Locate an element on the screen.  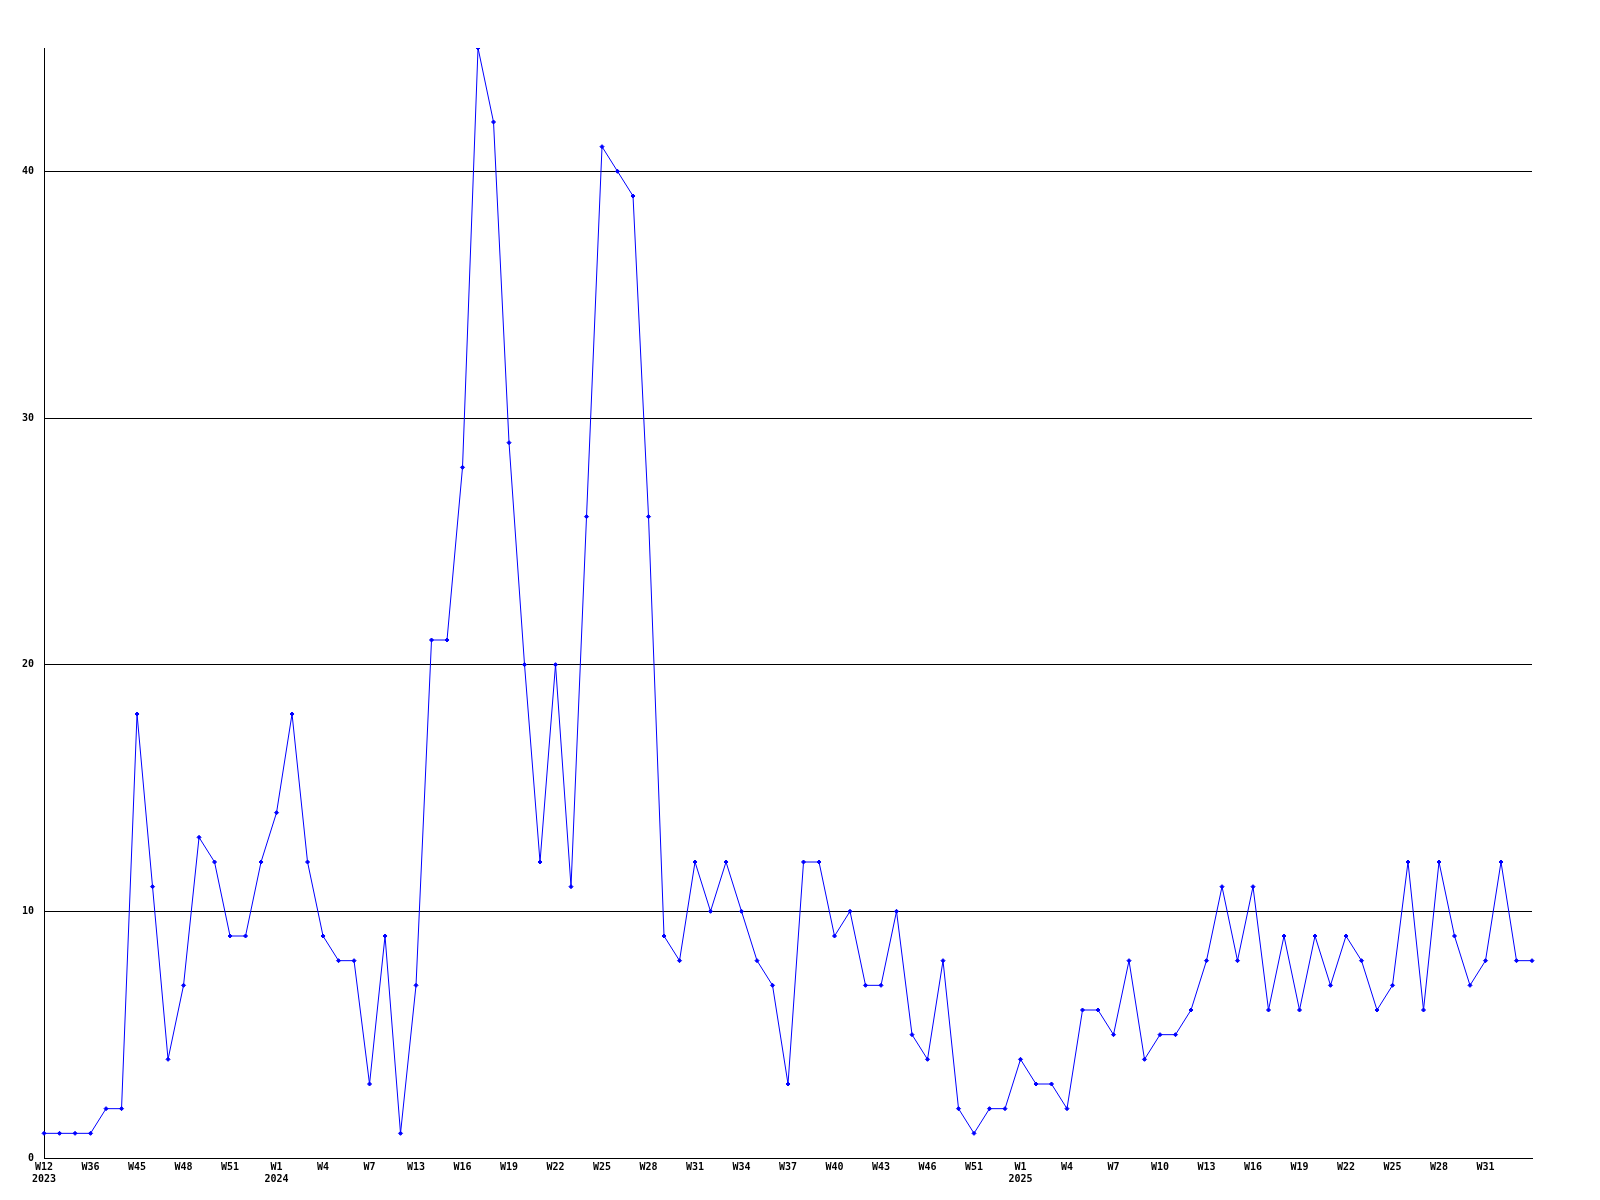
x-tick-label: W12 2023 is located at coordinates (44, 1172).